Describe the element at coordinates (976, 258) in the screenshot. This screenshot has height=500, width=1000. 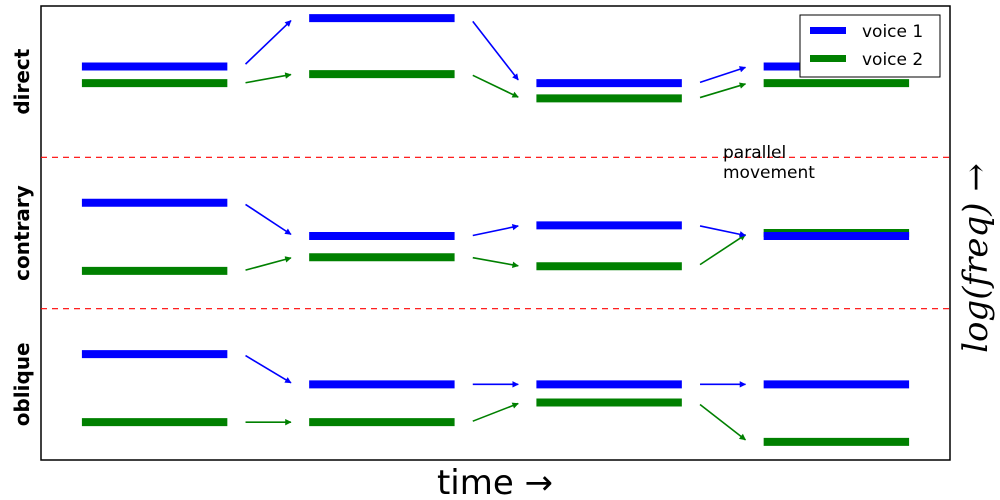
I see `y-axis-label: log(freq) →` at that location.